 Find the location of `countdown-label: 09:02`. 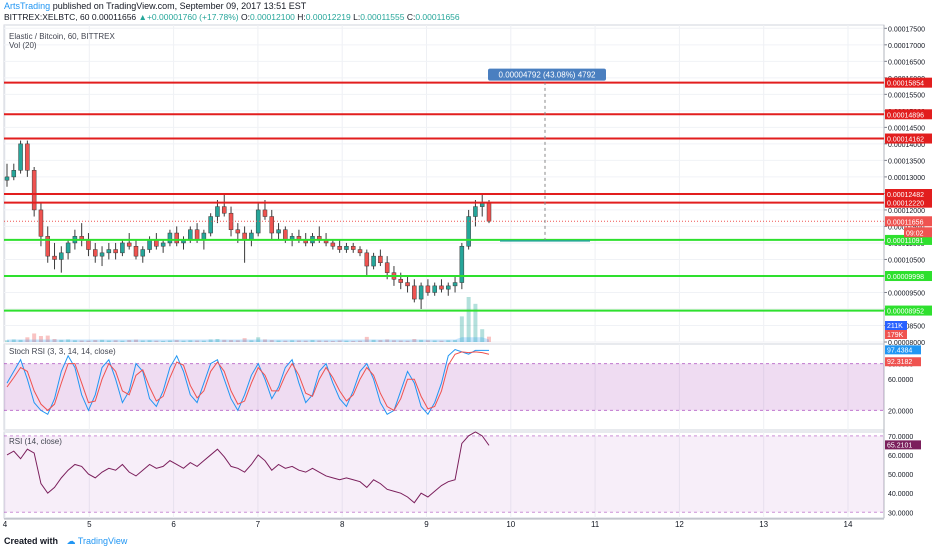

countdown-label: 09:02 is located at coordinates (915, 233).